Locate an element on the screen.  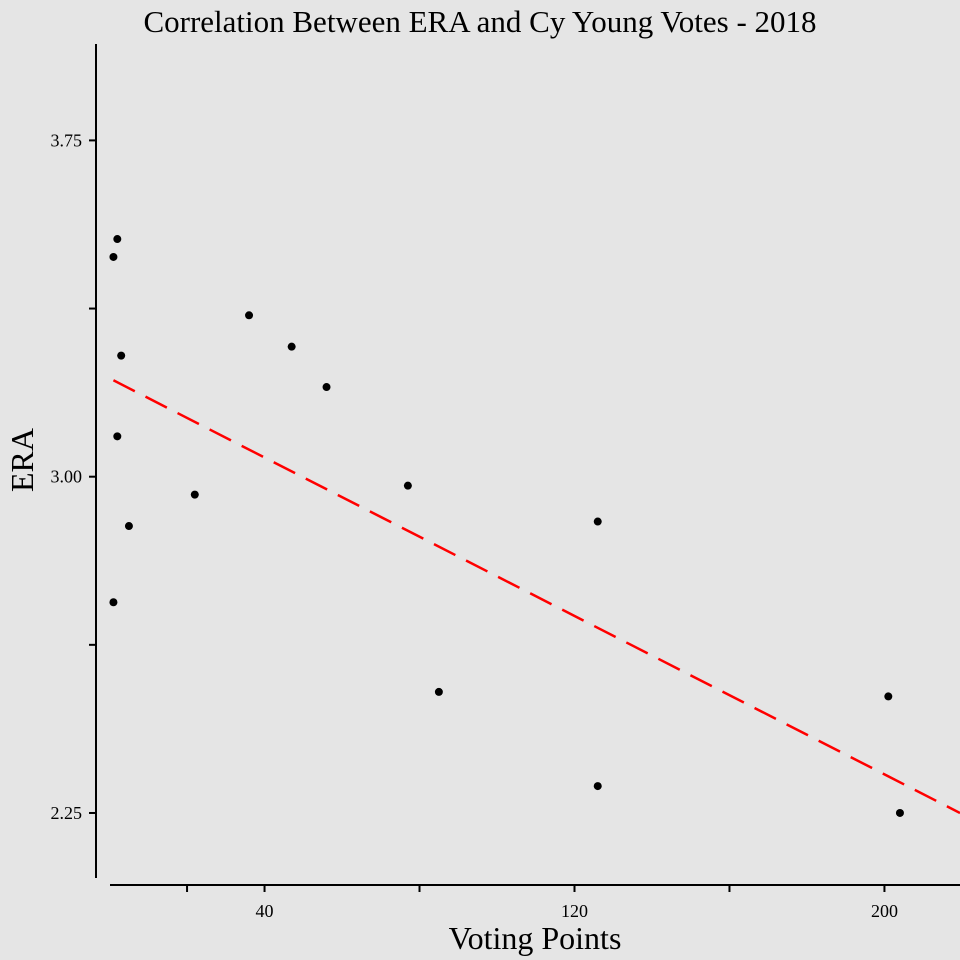
x-tick-label: 200 is located at coordinates (884, 911).